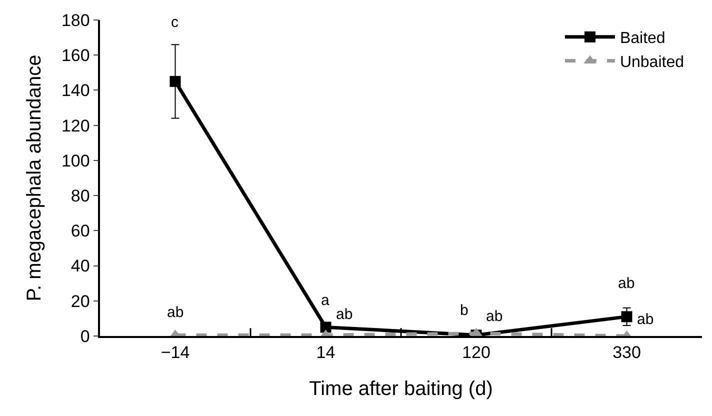  Describe the element at coordinates (75, 56) in the screenshot. I see `y-tick-label: 160` at that location.